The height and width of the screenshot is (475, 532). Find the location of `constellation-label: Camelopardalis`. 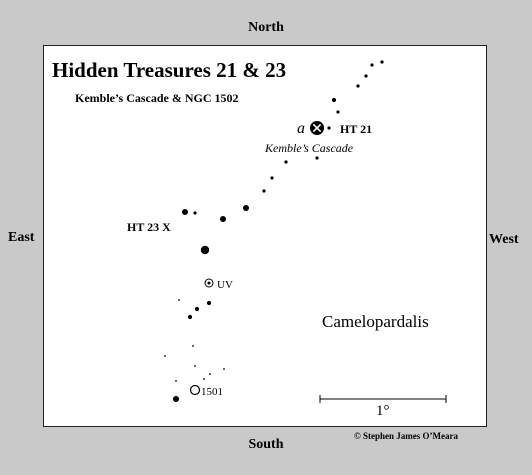

constellation-label: Camelopardalis is located at coordinates (375, 321).